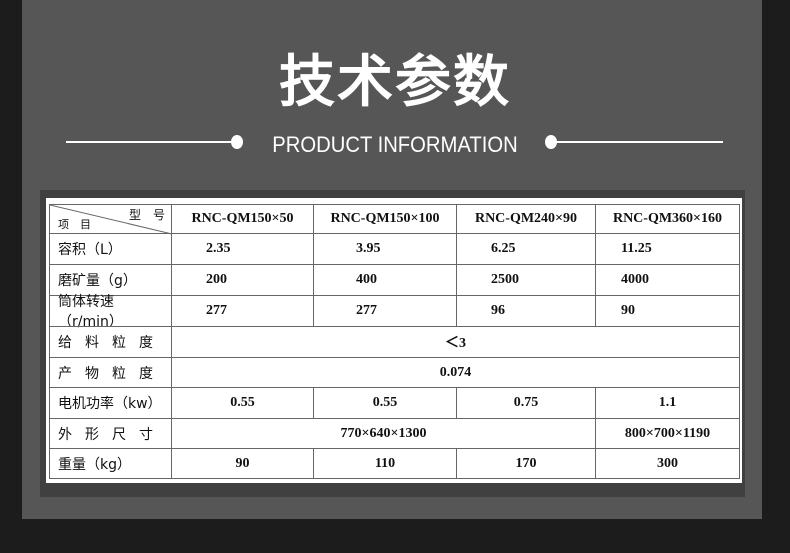 Image resolution: width=790 pixels, height=553 pixels. I want to click on model-header: RNC-QM240×90, so click(526, 219).